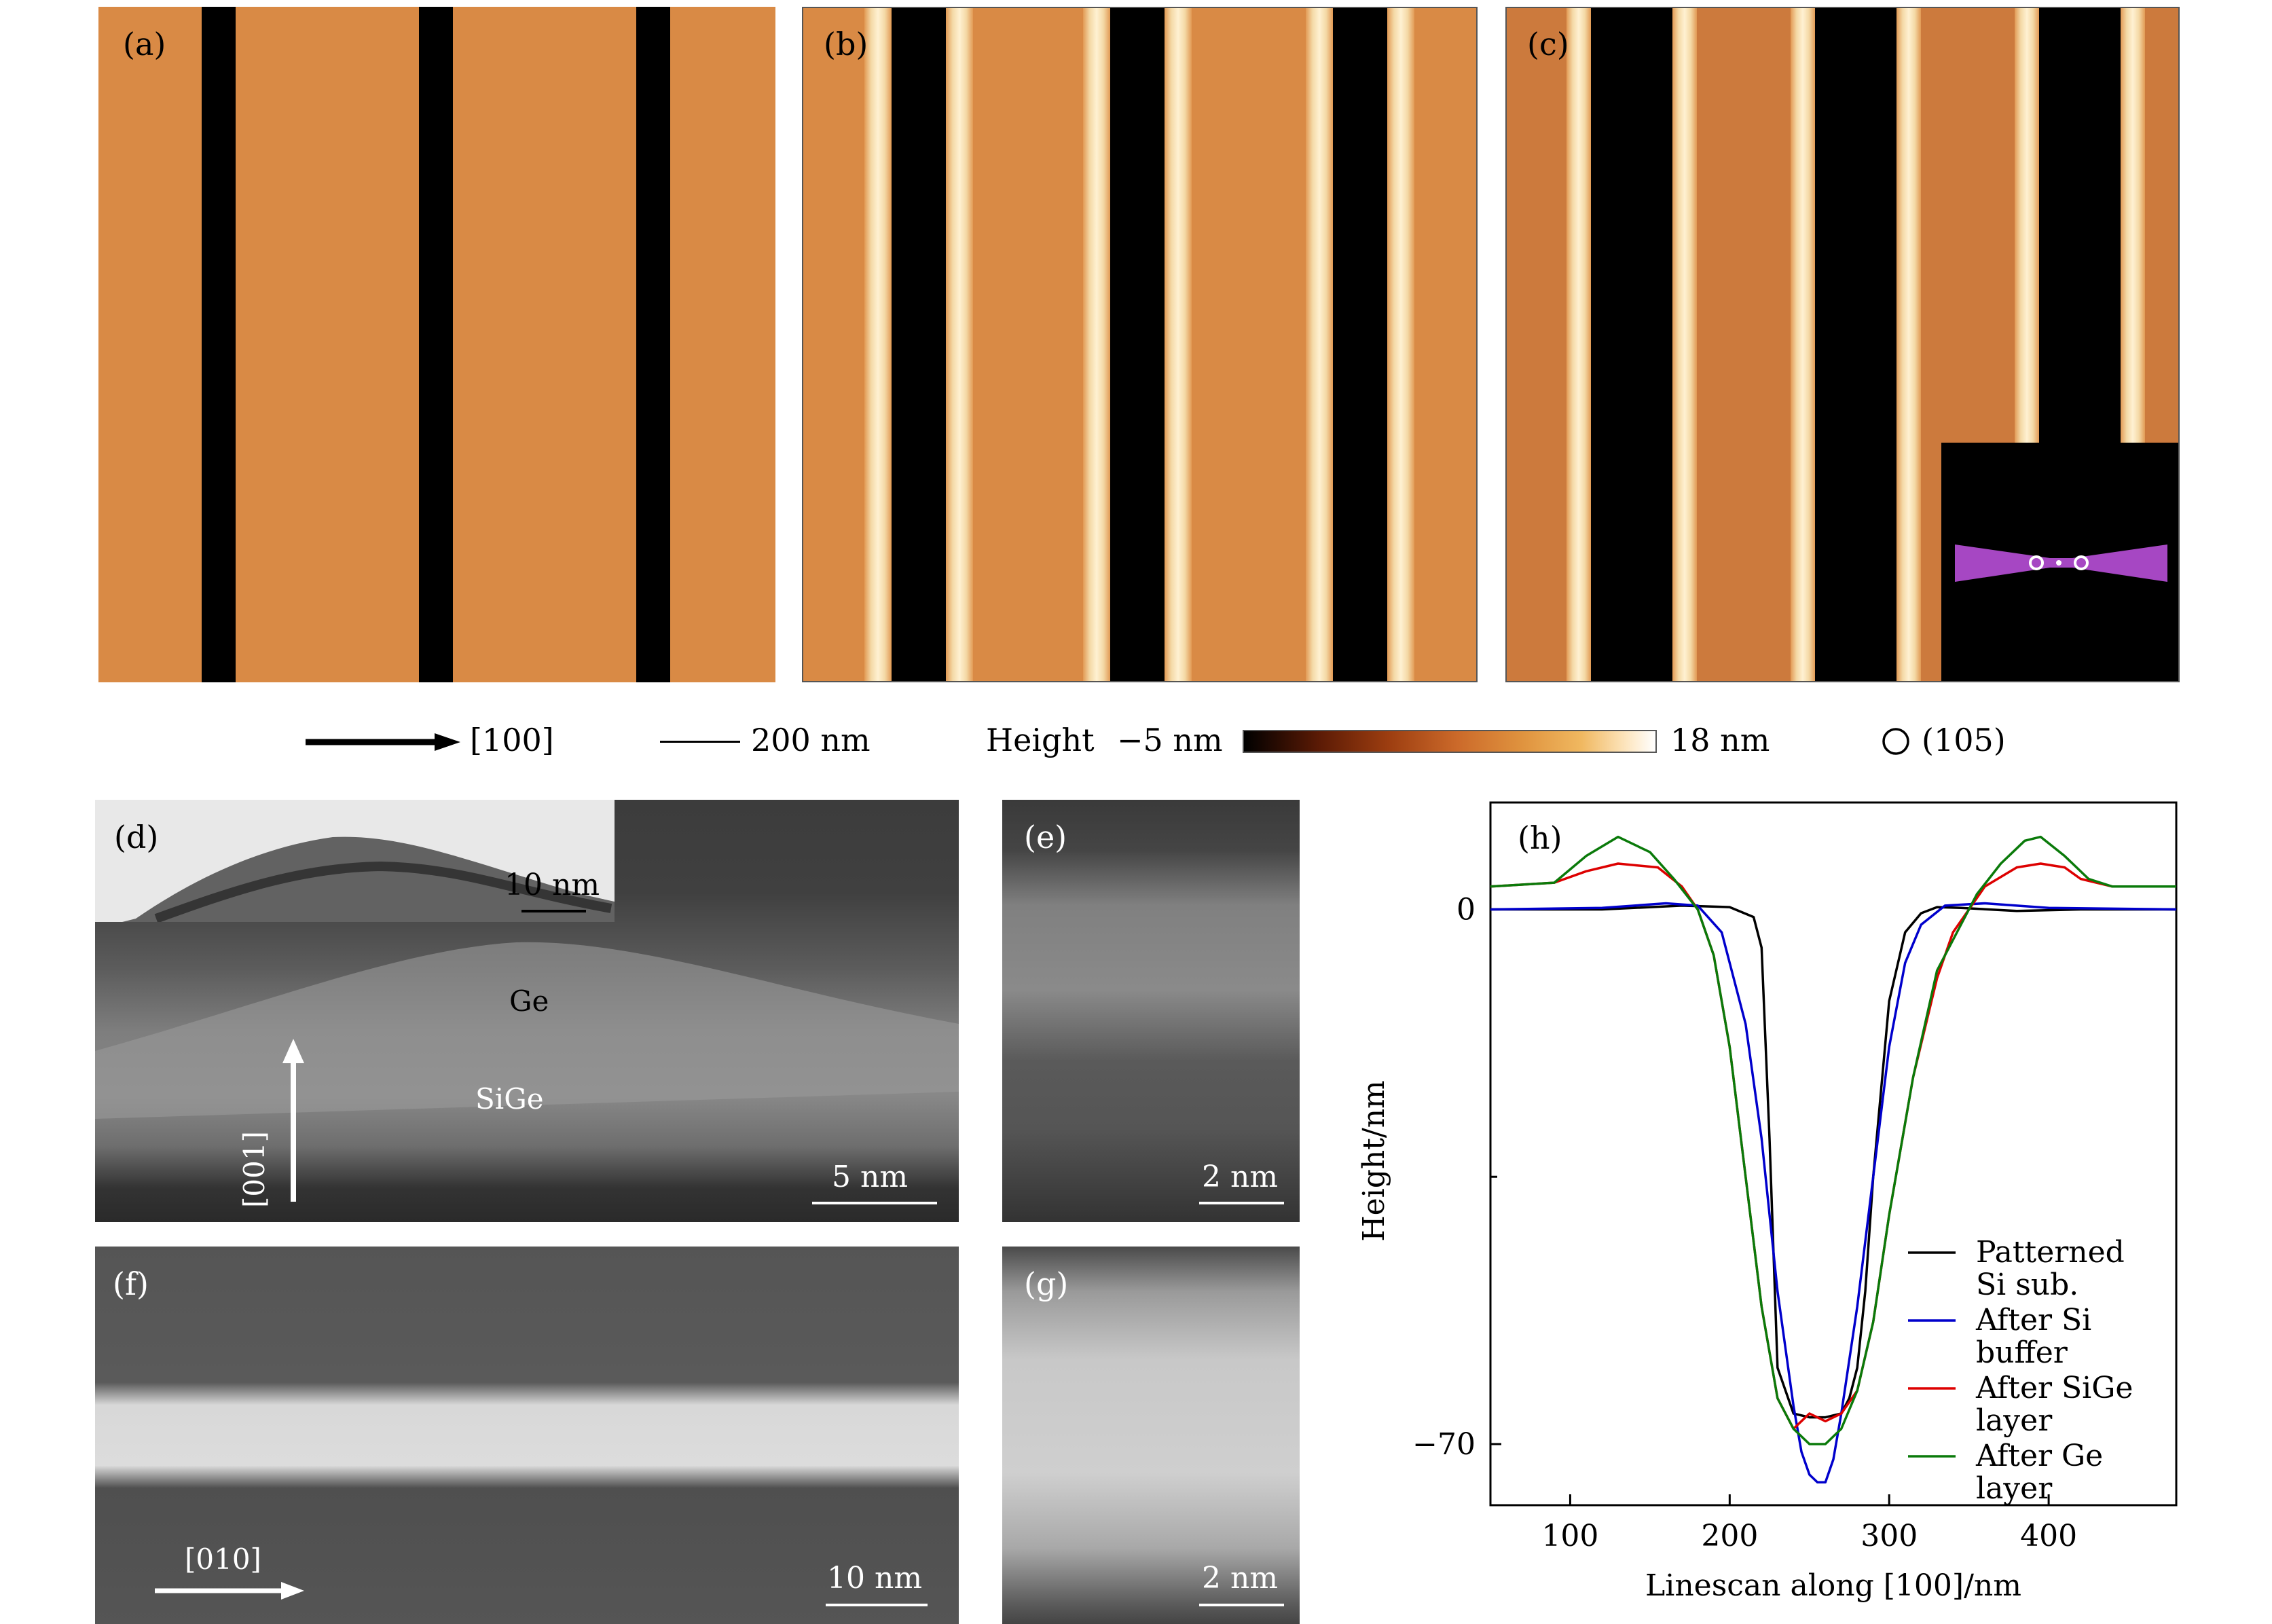 This screenshot has width=2272, height=1624. Describe the element at coordinates (512, 740) in the screenshot. I see `direction-label: [100]` at that location.